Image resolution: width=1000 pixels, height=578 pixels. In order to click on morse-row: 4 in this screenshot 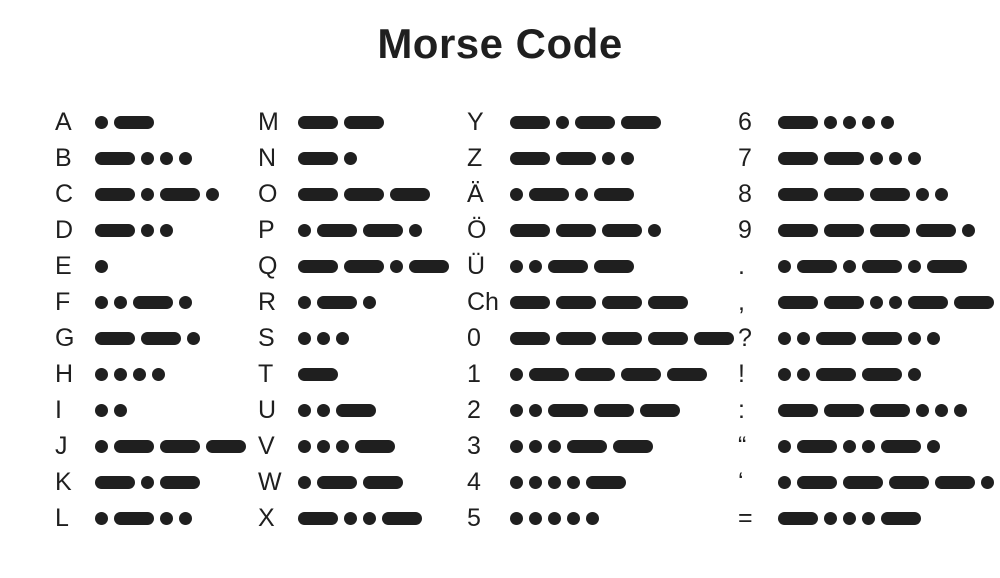, I will do `click(600, 482)`.